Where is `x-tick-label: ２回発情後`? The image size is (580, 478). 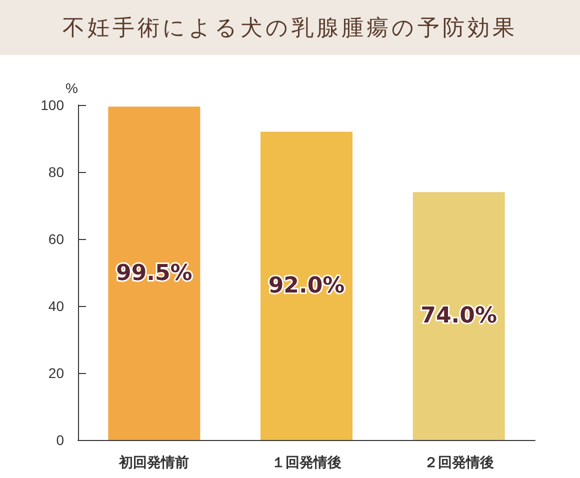 x-tick-label: ２回発情後 is located at coordinates (459, 463).